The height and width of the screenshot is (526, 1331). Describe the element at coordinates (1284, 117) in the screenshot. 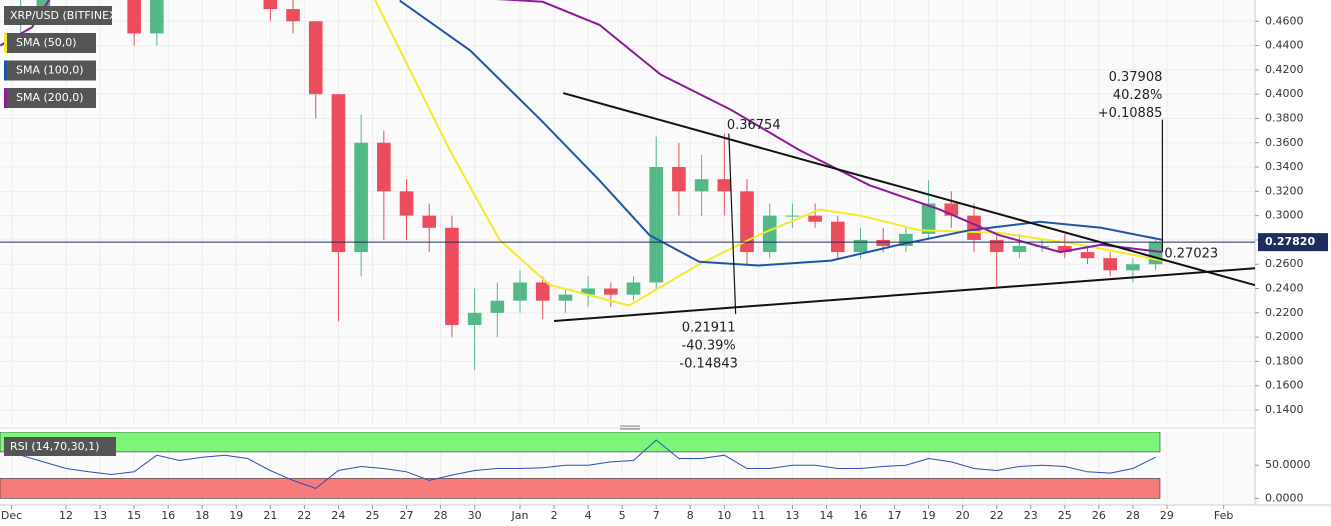

I see `y-tick-label: 0.3800` at that location.